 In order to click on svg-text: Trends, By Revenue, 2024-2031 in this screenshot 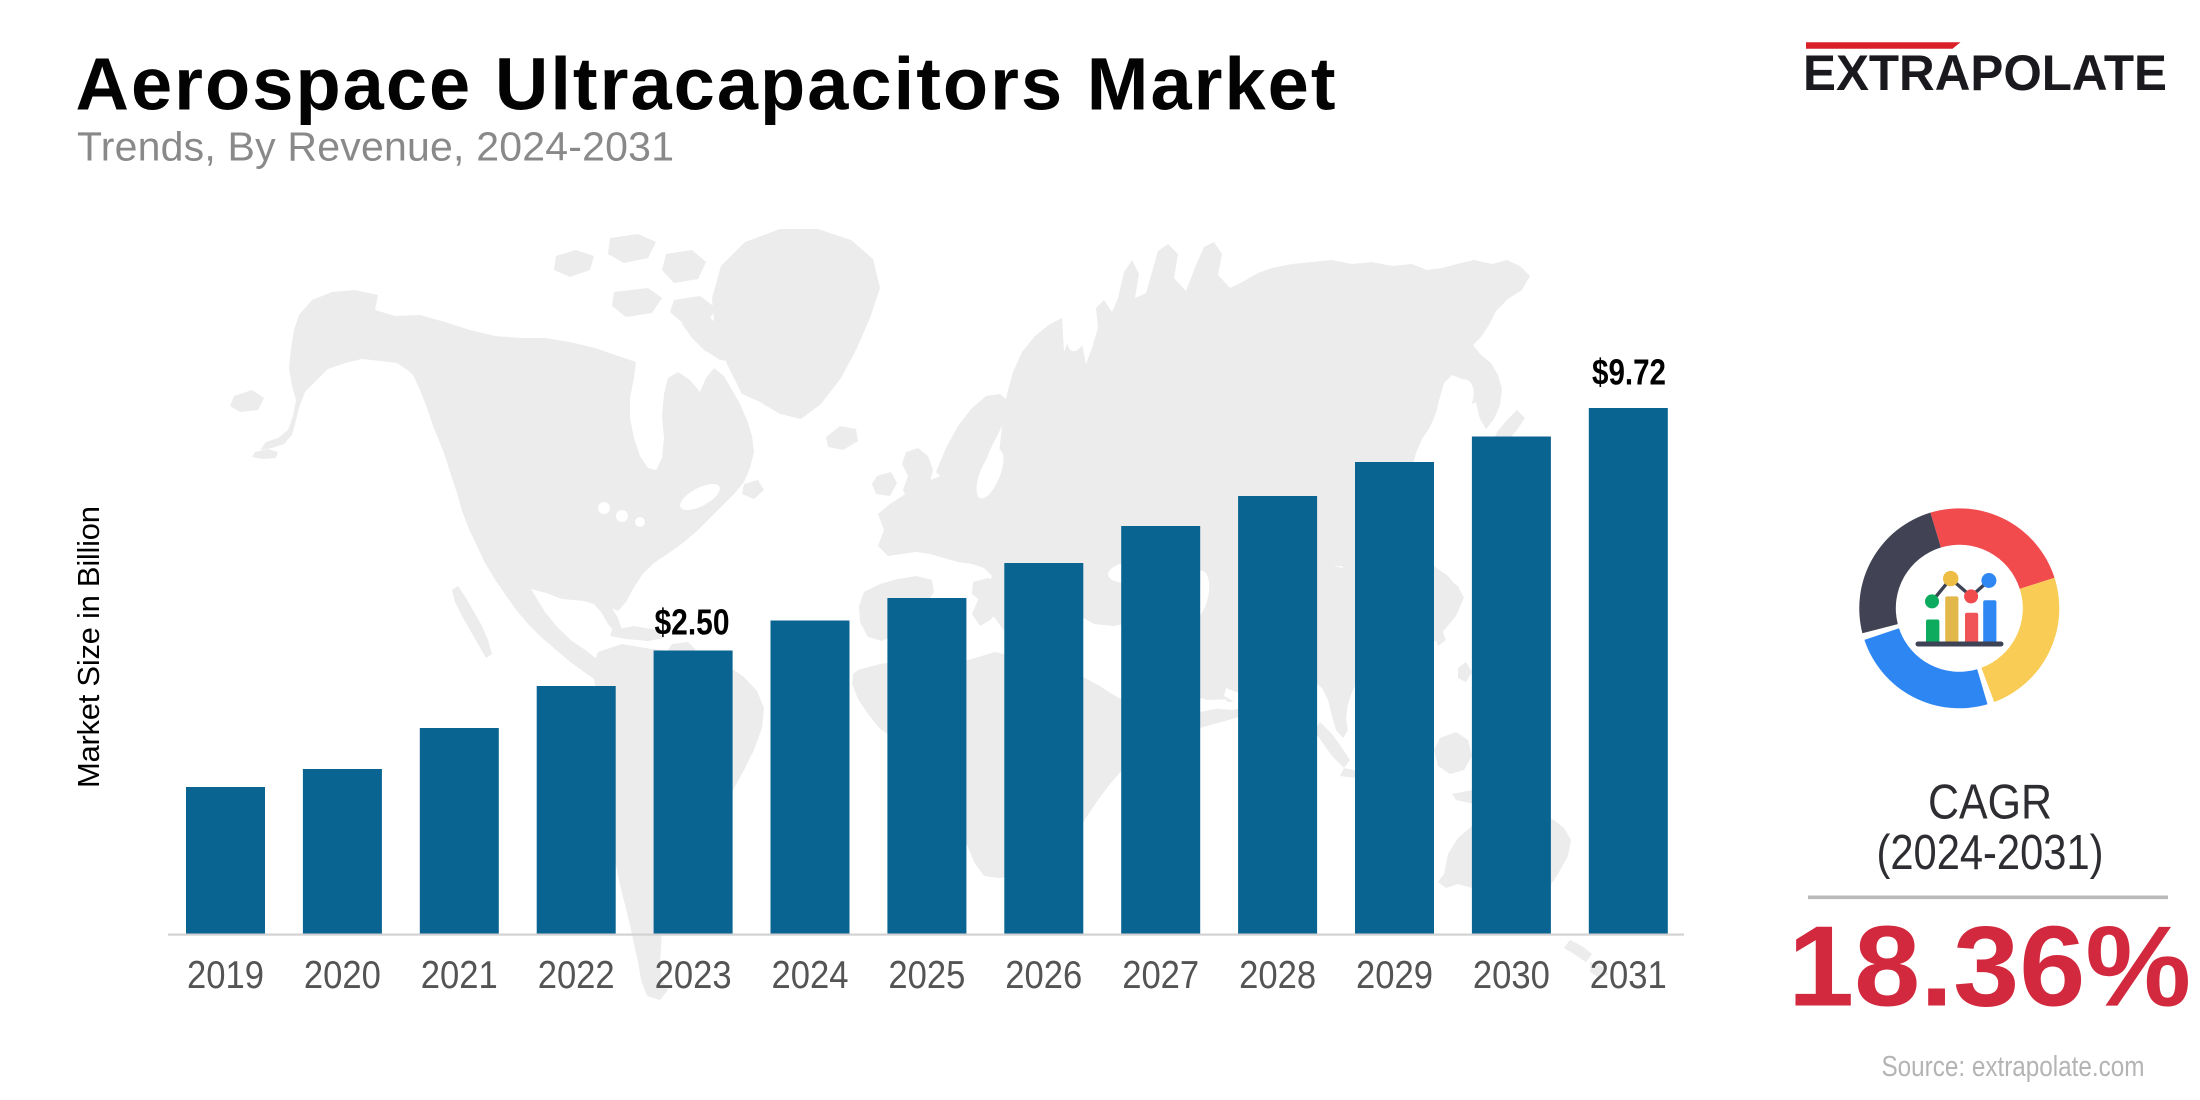, I will do `click(375, 147)`.